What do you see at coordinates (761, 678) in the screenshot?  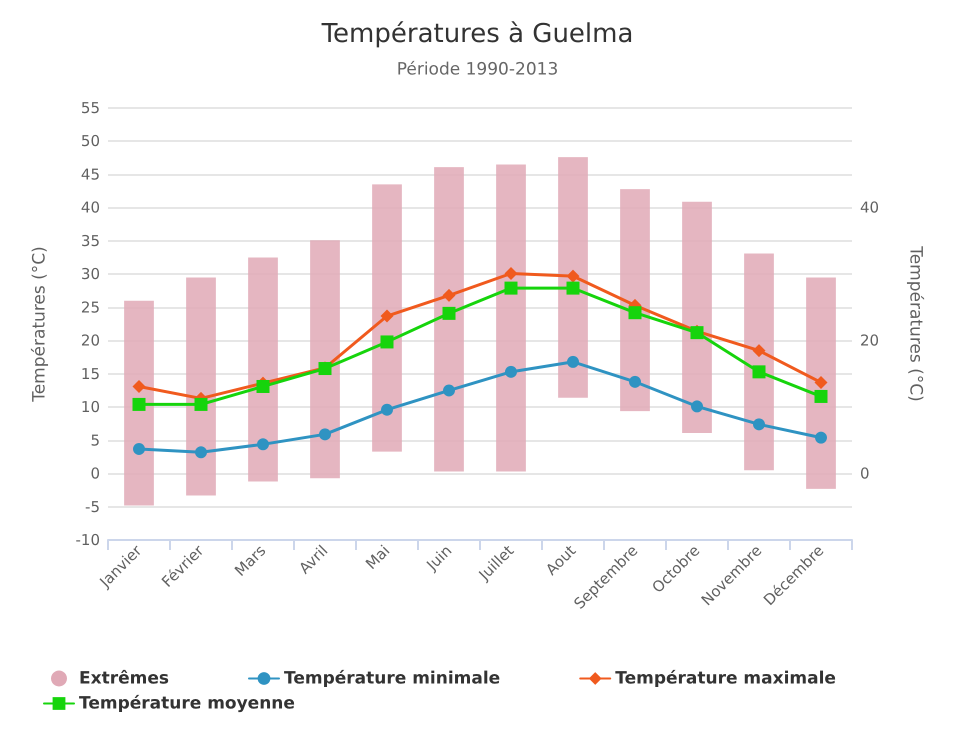 I see `legend-label: Température maximale` at bounding box center [761, 678].